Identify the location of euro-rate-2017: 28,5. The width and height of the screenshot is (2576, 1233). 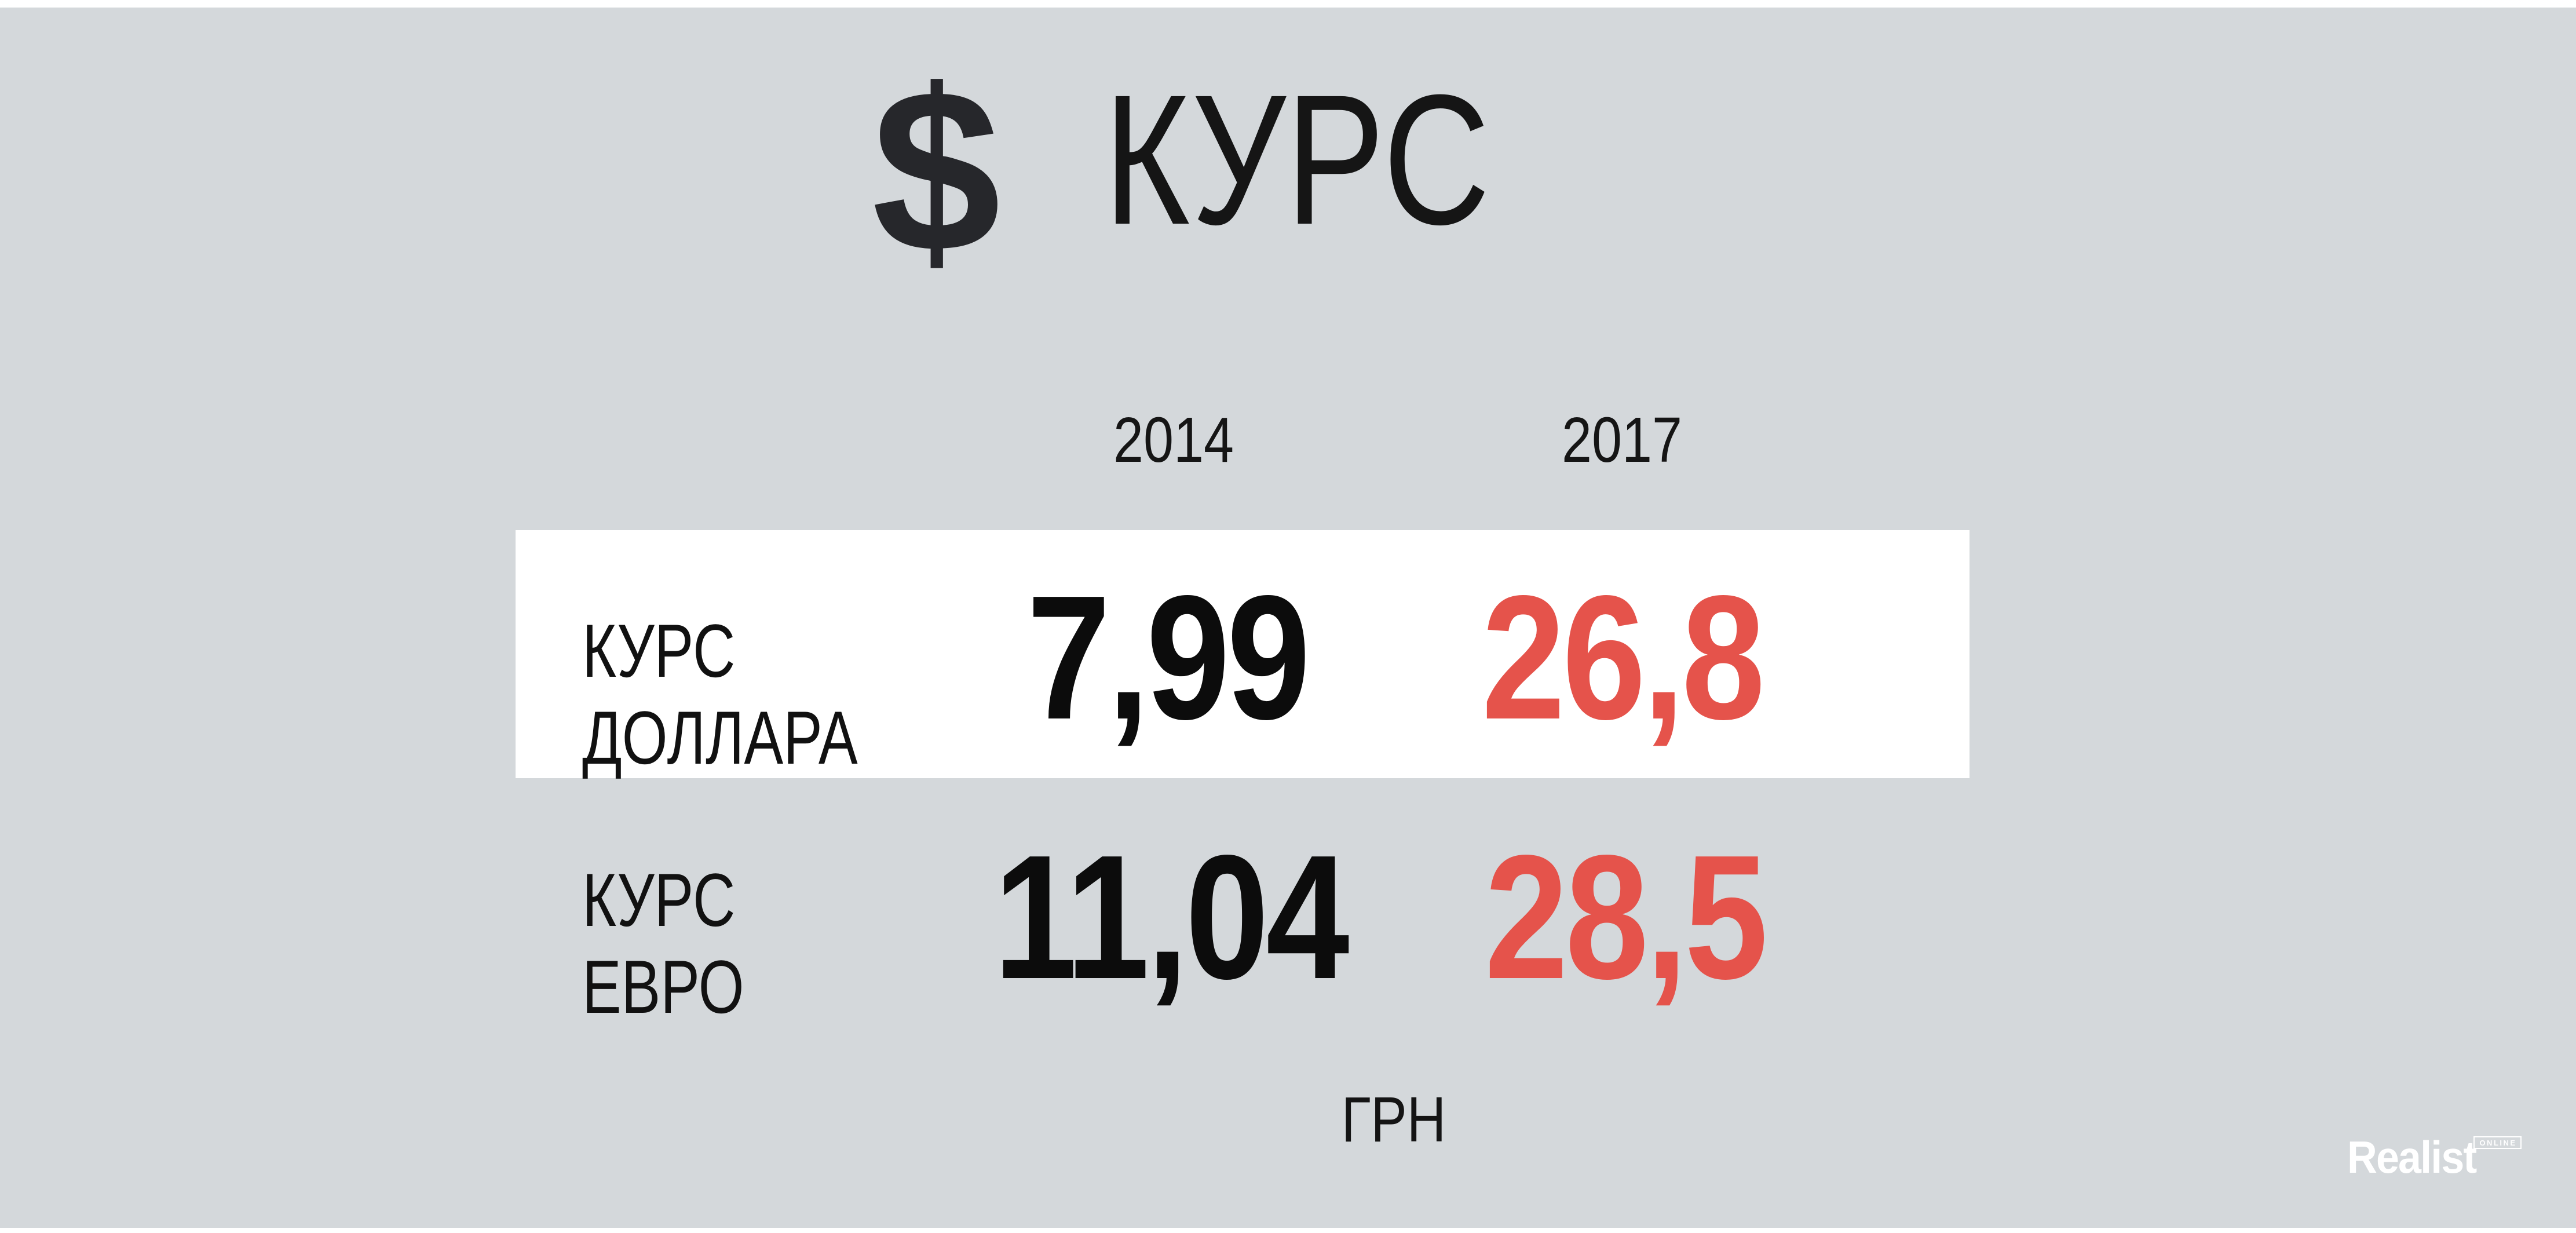
(1626, 917).